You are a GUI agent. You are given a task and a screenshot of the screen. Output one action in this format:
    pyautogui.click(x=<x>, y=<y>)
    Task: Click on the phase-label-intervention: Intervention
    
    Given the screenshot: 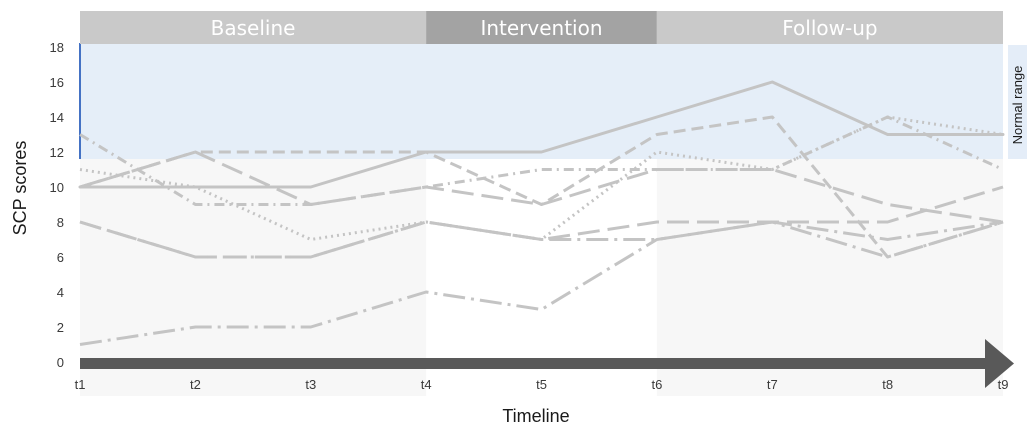 What is the action you would take?
    pyautogui.click(x=541, y=28)
    